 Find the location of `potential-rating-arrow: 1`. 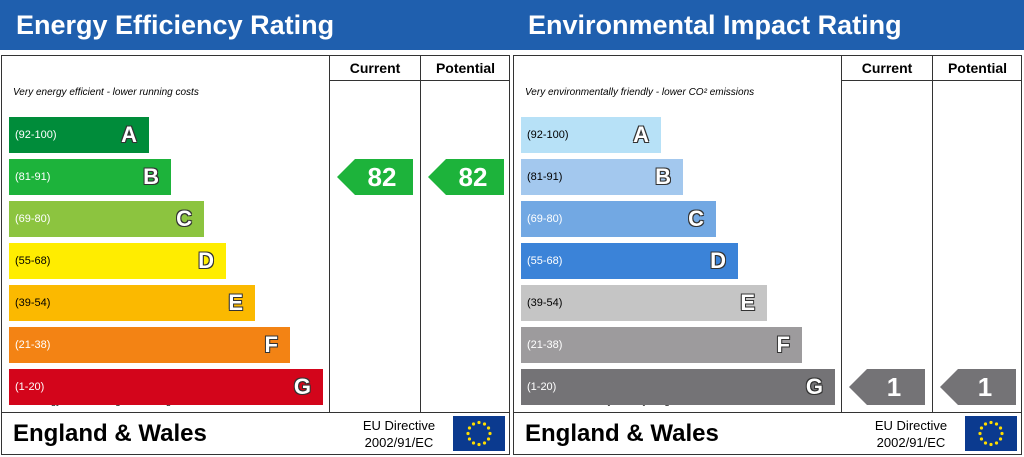

potential-rating-arrow: 1 is located at coordinates (978, 387).